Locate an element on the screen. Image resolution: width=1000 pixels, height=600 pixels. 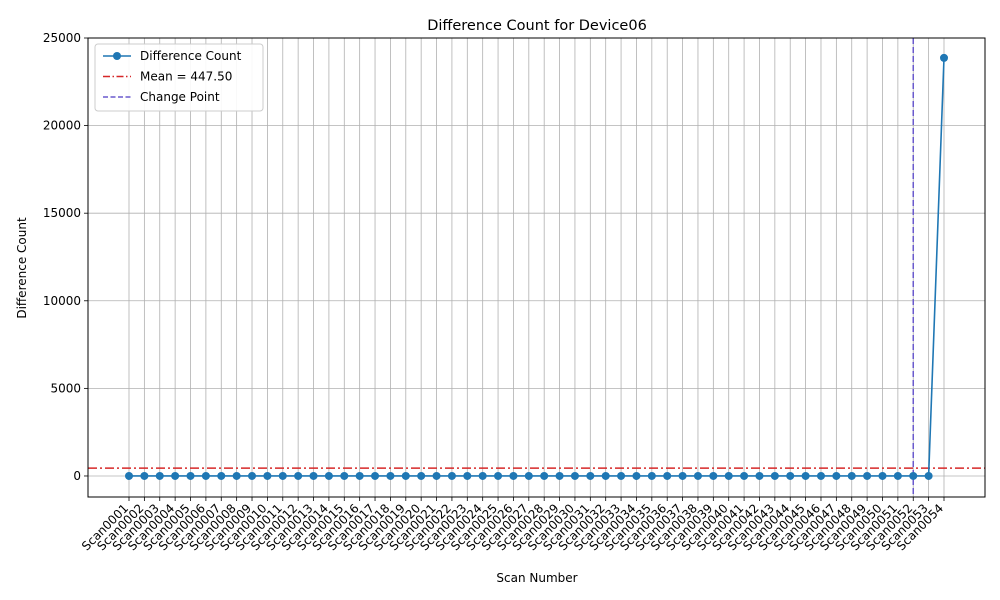
y-tick-label: 0 is located at coordinates (77, 476).